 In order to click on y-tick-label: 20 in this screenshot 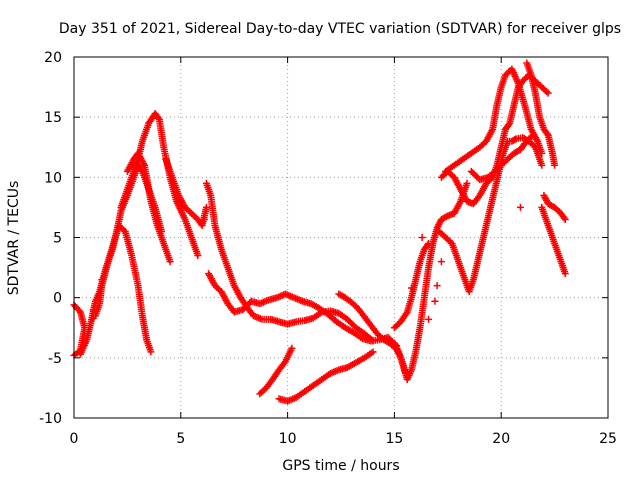, I will do `click(53, 58)`.